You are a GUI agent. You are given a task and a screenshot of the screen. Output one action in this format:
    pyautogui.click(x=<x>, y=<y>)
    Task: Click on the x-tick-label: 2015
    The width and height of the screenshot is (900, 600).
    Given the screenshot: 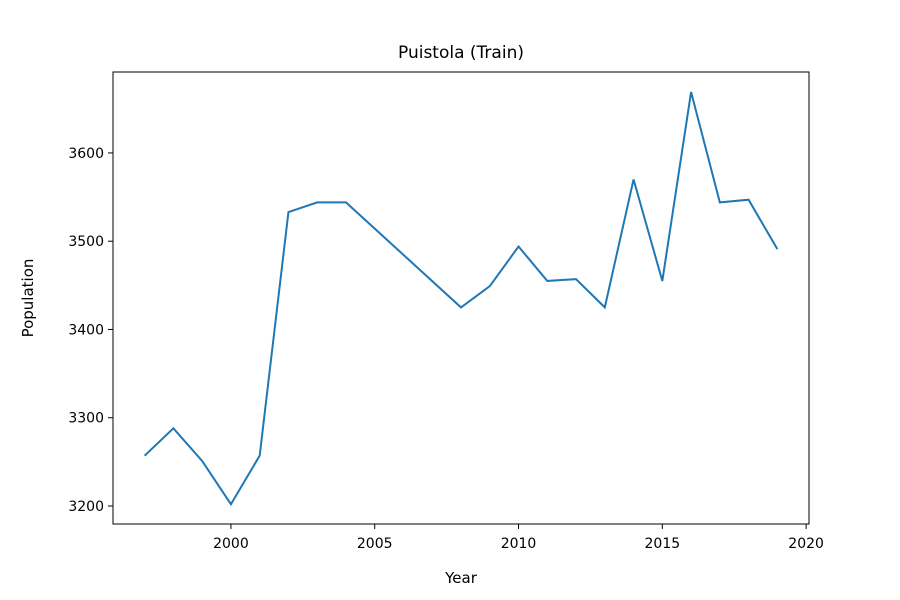 What is the action you would take?
    pyautogui.click(x=663, y=544)
    